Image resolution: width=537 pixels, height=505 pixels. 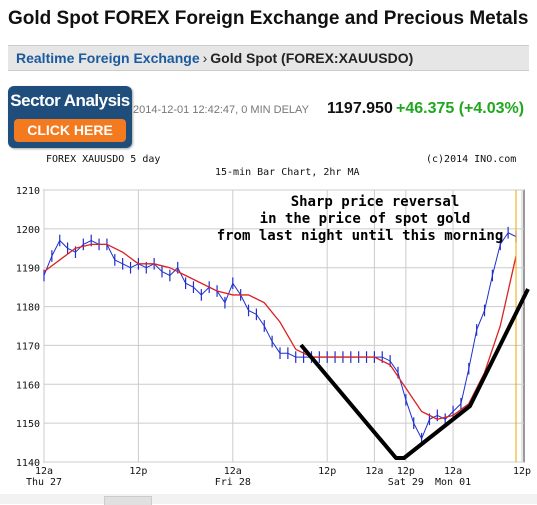 What do you see at coordinates (375, 202) in the screenshot?
I see `annotation-line-1: Sharp price reversal` at bounding box center [375, 202].